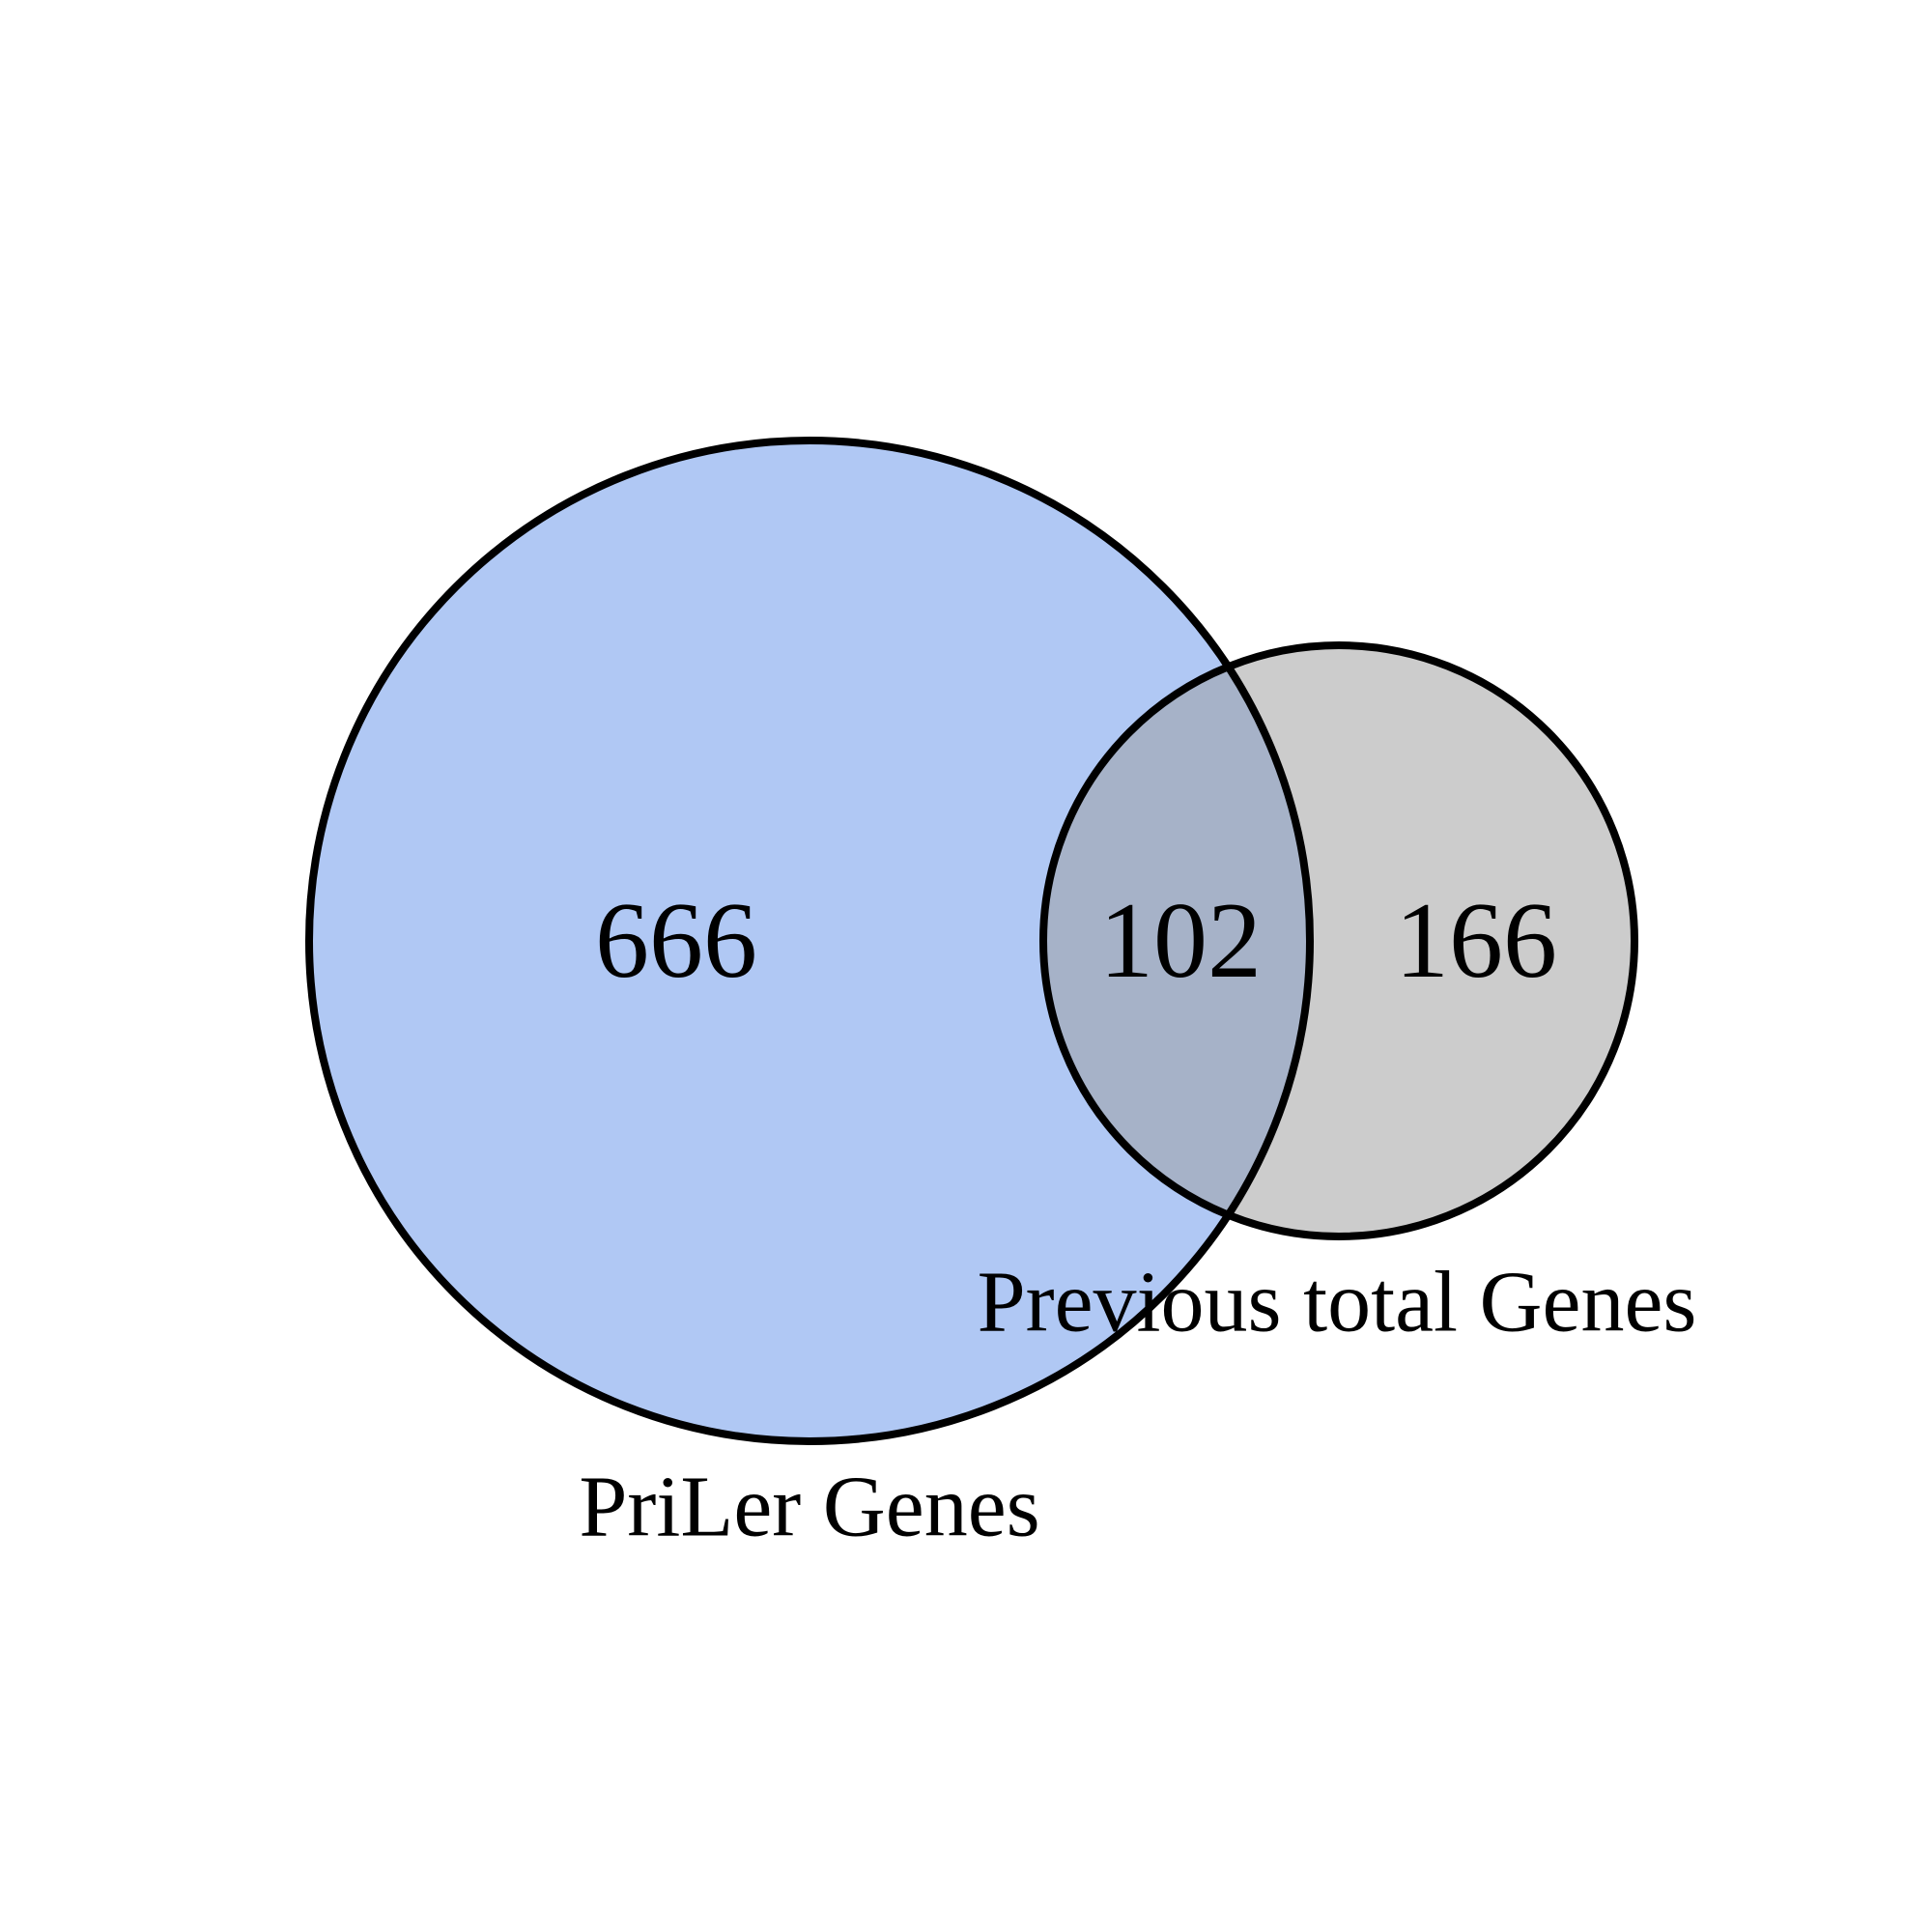 This screenshot has width=1932, height=1932. Describe the element at coordinates (1180, 941) in the screenshot. I see `count-intersection: 102` at that location.